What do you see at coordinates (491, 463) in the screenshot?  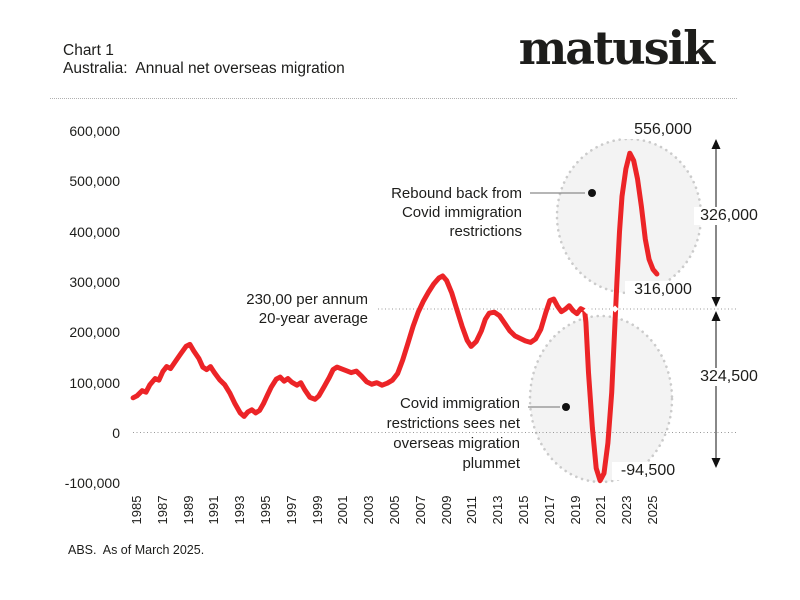 I see `covid-annotation-line4: plummet` at bounding box center [491, 463].